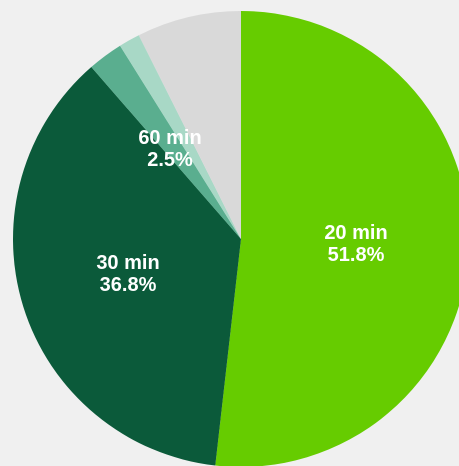  Describe the element at coordinates (169, 138) in the screenshot. I see `slice-category-label: 60 min` at that location.